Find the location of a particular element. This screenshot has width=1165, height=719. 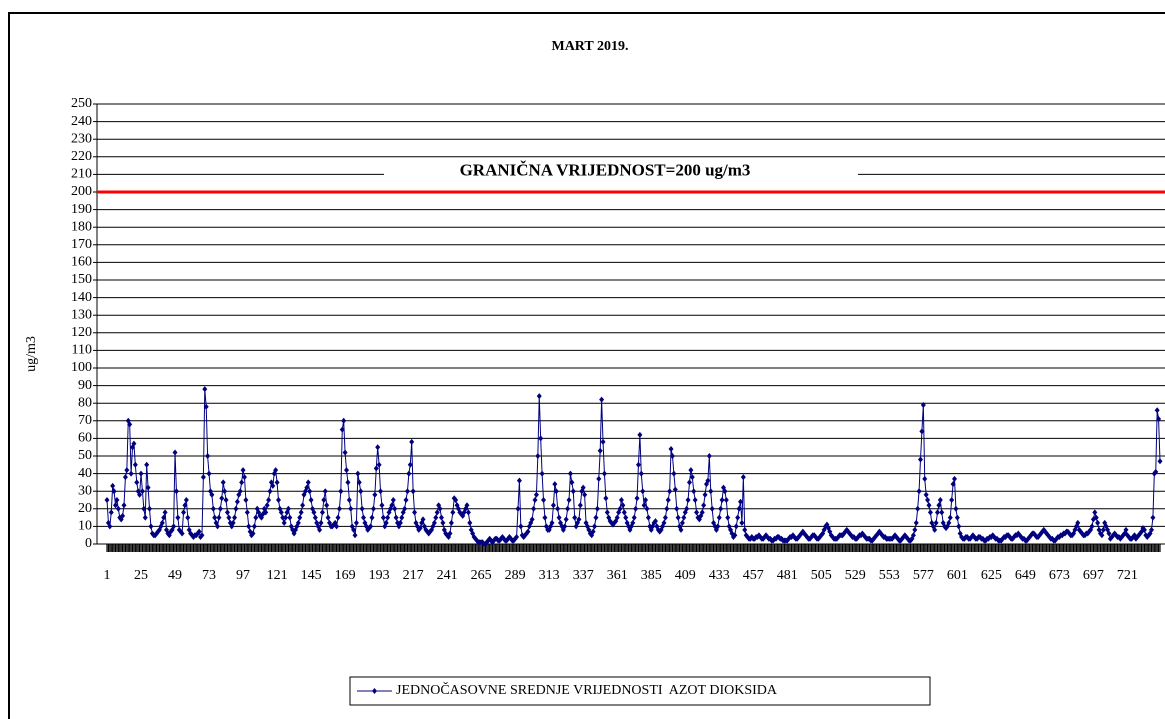

y-tick-label: 180 is located at coordinates (81, 226).